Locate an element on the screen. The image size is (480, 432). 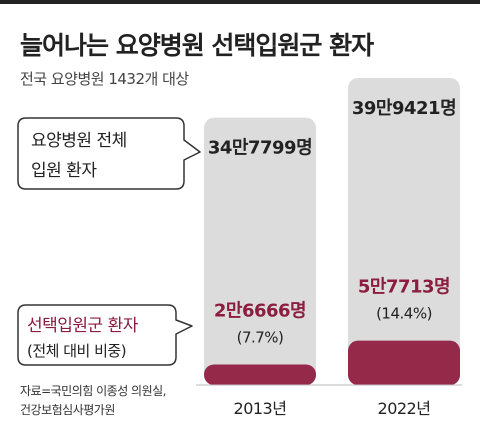
legend-selective-label-line1: 선택입원군 환자 is located at coordinates (83, 326).